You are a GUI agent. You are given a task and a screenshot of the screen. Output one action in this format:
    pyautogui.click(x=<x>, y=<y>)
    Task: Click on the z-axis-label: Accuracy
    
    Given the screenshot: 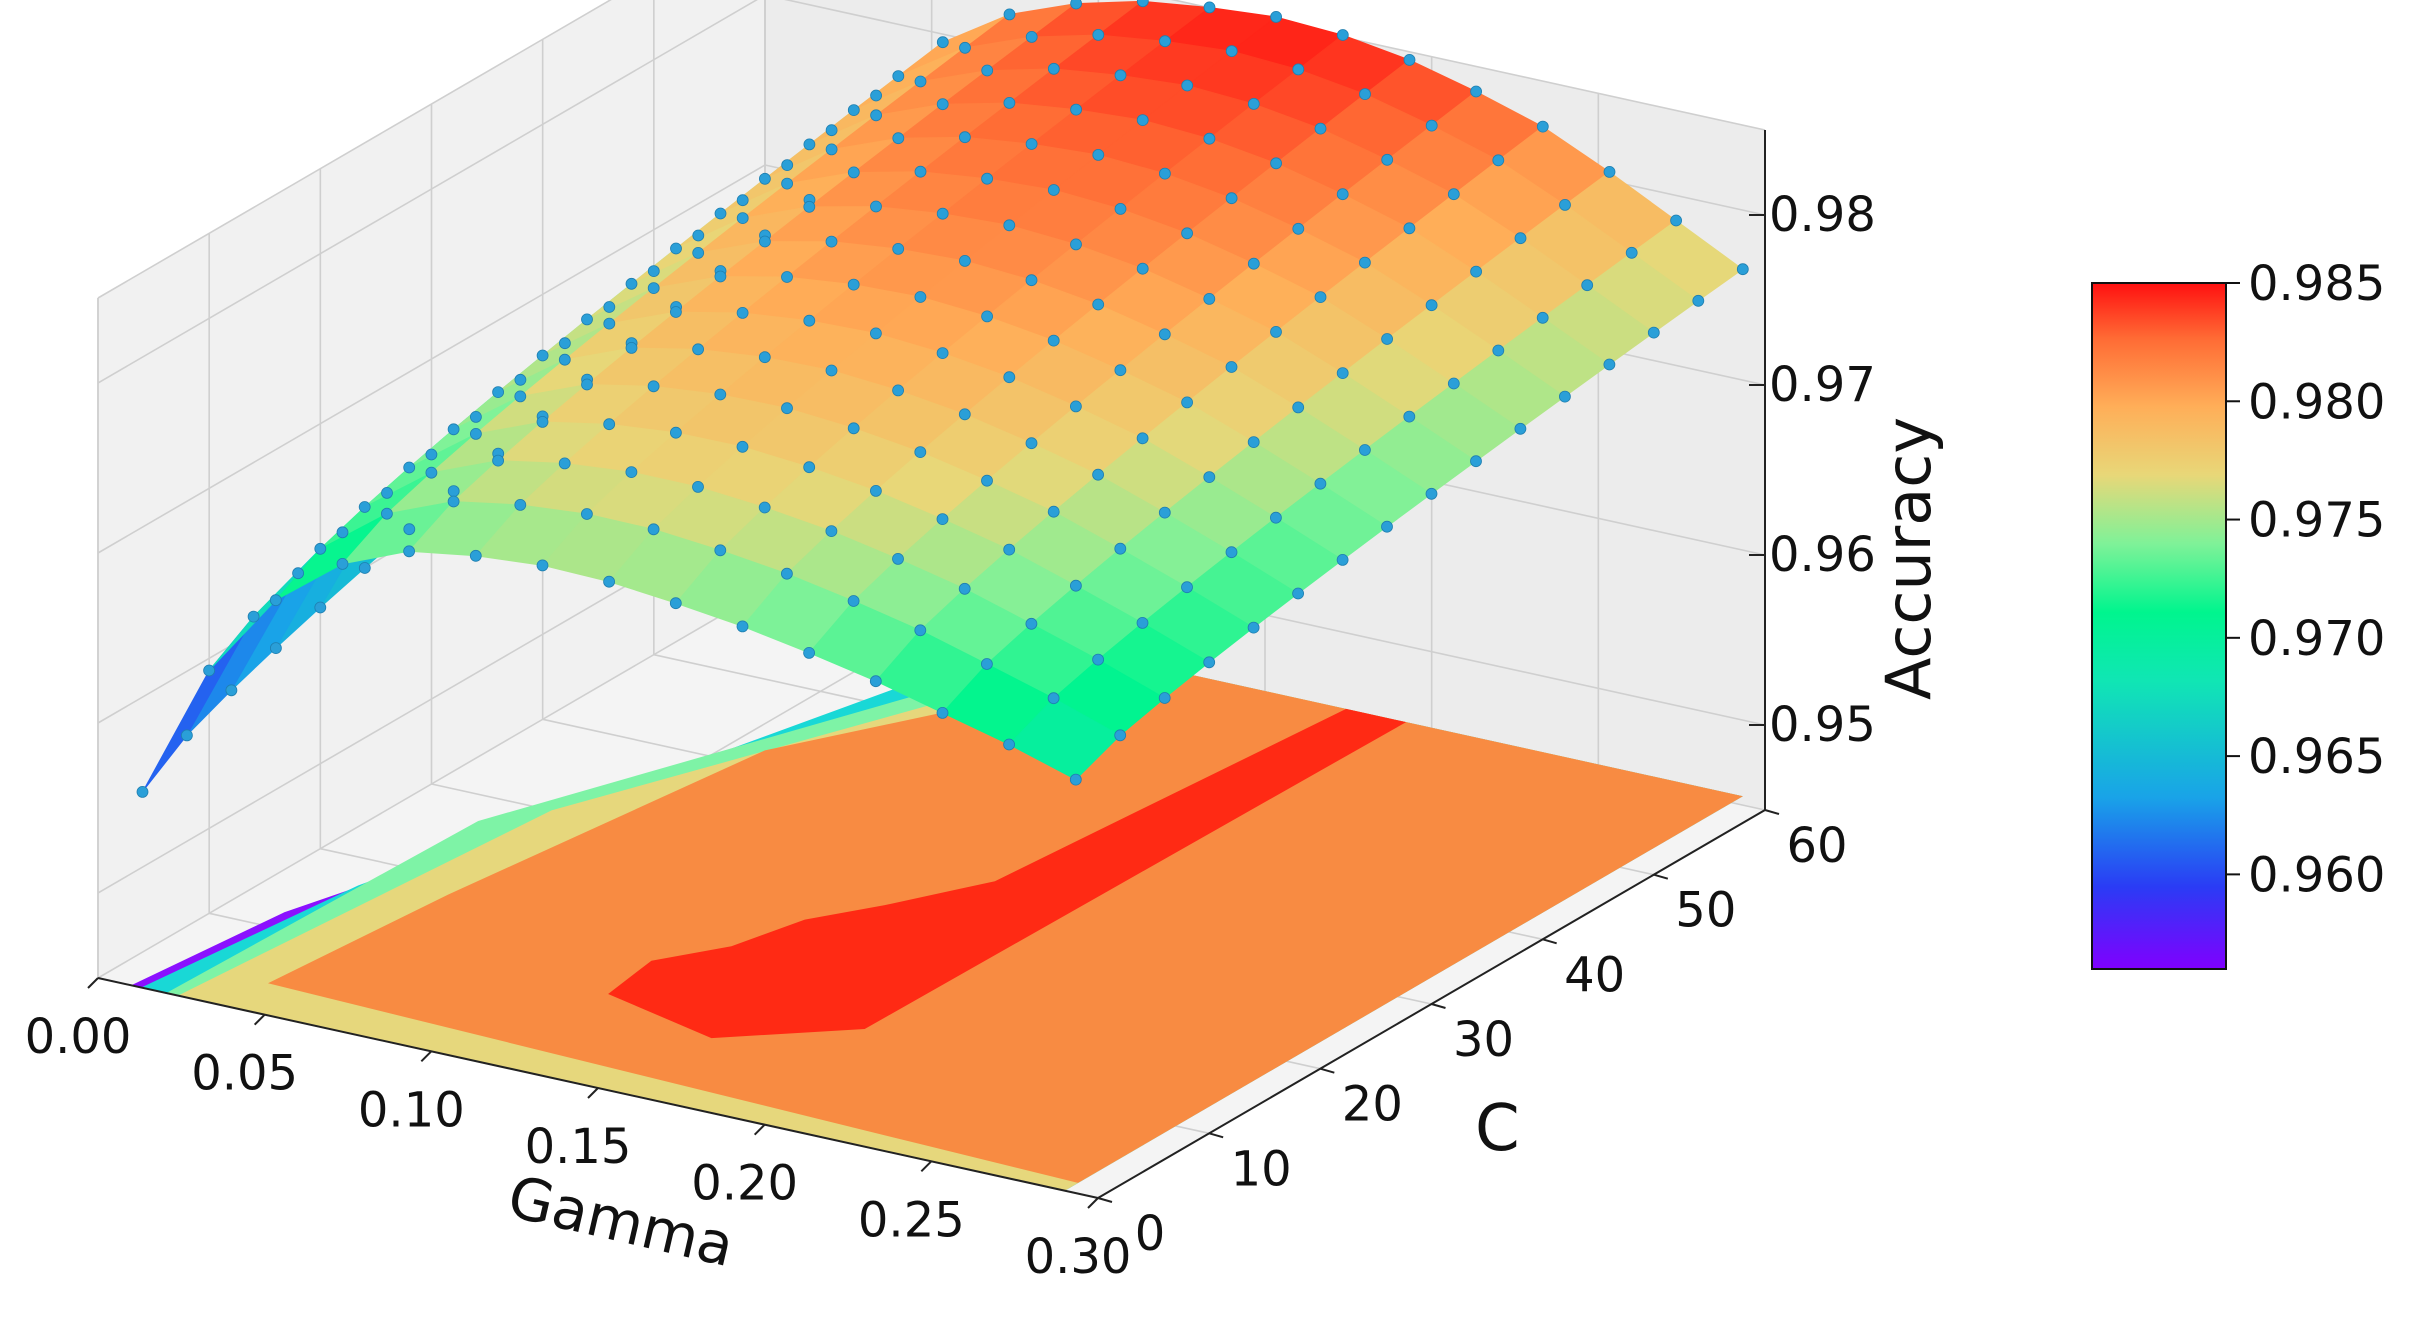 What is the action you would take?
    pyautogui.click(x=1908, y=558)
    